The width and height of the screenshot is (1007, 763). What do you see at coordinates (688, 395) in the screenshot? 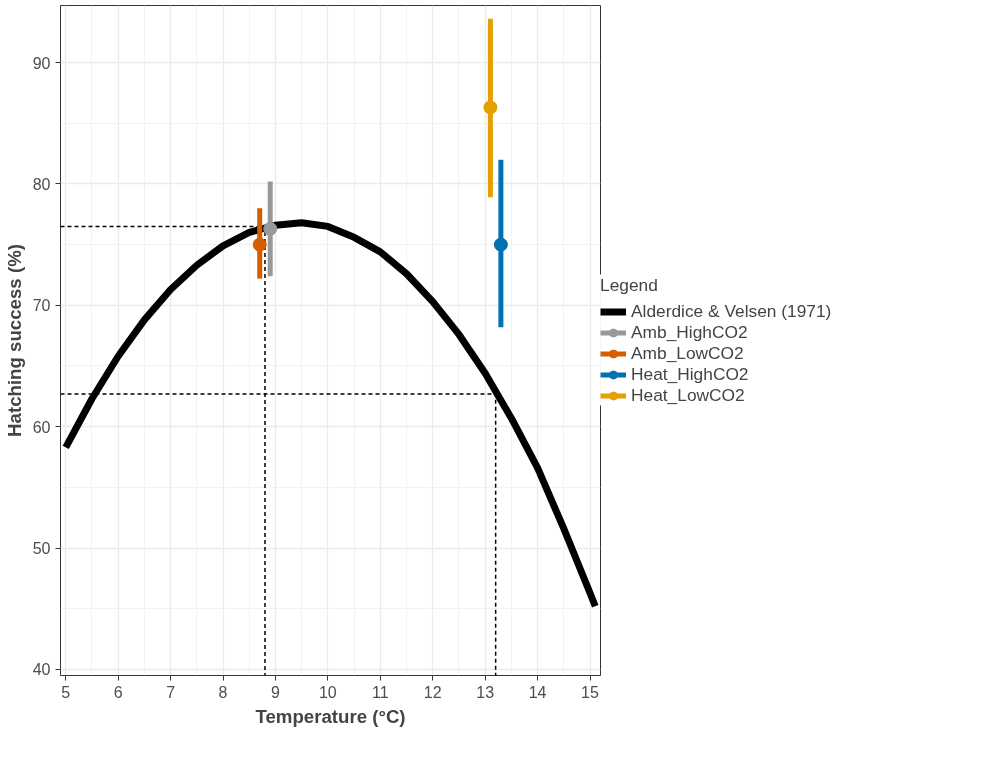
I see `legend-label: Heat_LowCO2` at bounding box center [688, 395].